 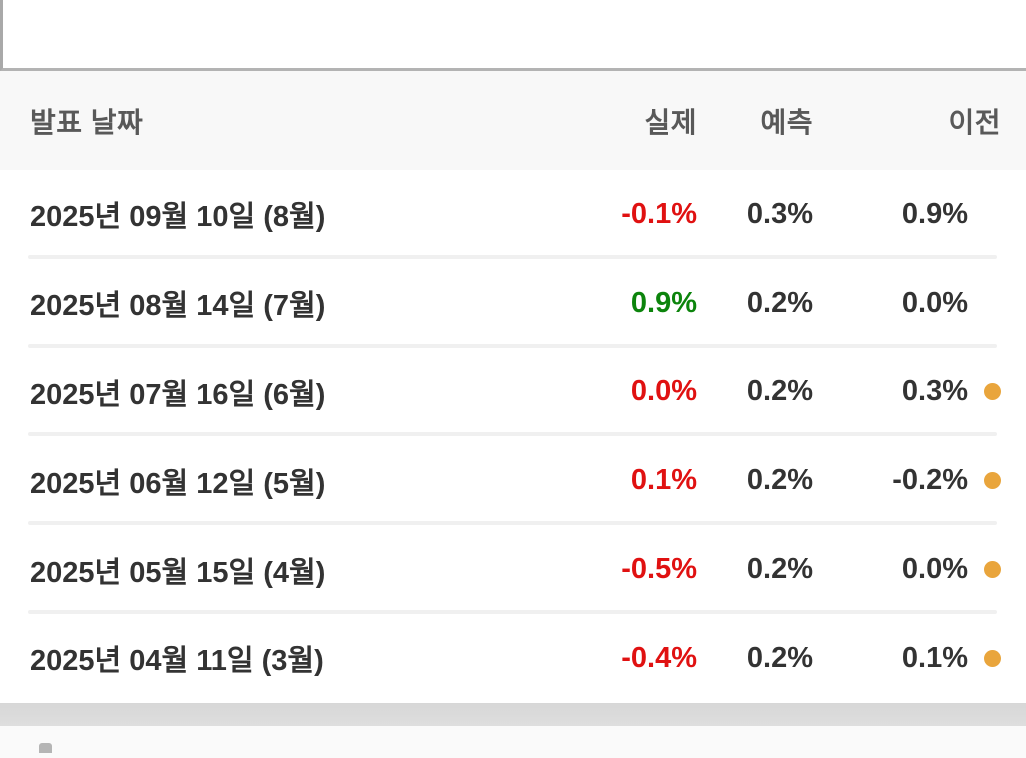 I want to click on release-date: 2025년 06월 12일 (5월), so click(x=178, y=483).